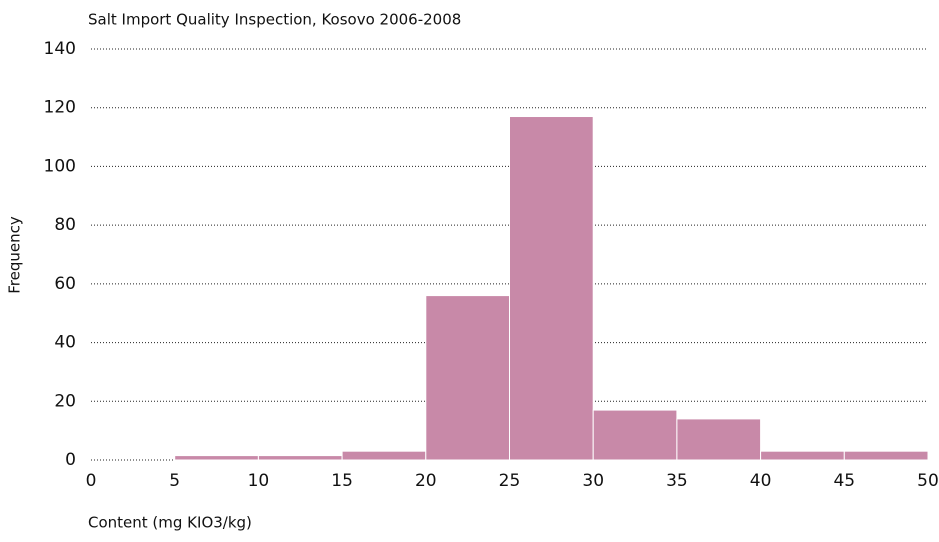 The width and height of the screenshot is (939, 542). Describe the element at coordinates (60, 166) in the screenshot. I see `y-tick-label: 100` at that location.